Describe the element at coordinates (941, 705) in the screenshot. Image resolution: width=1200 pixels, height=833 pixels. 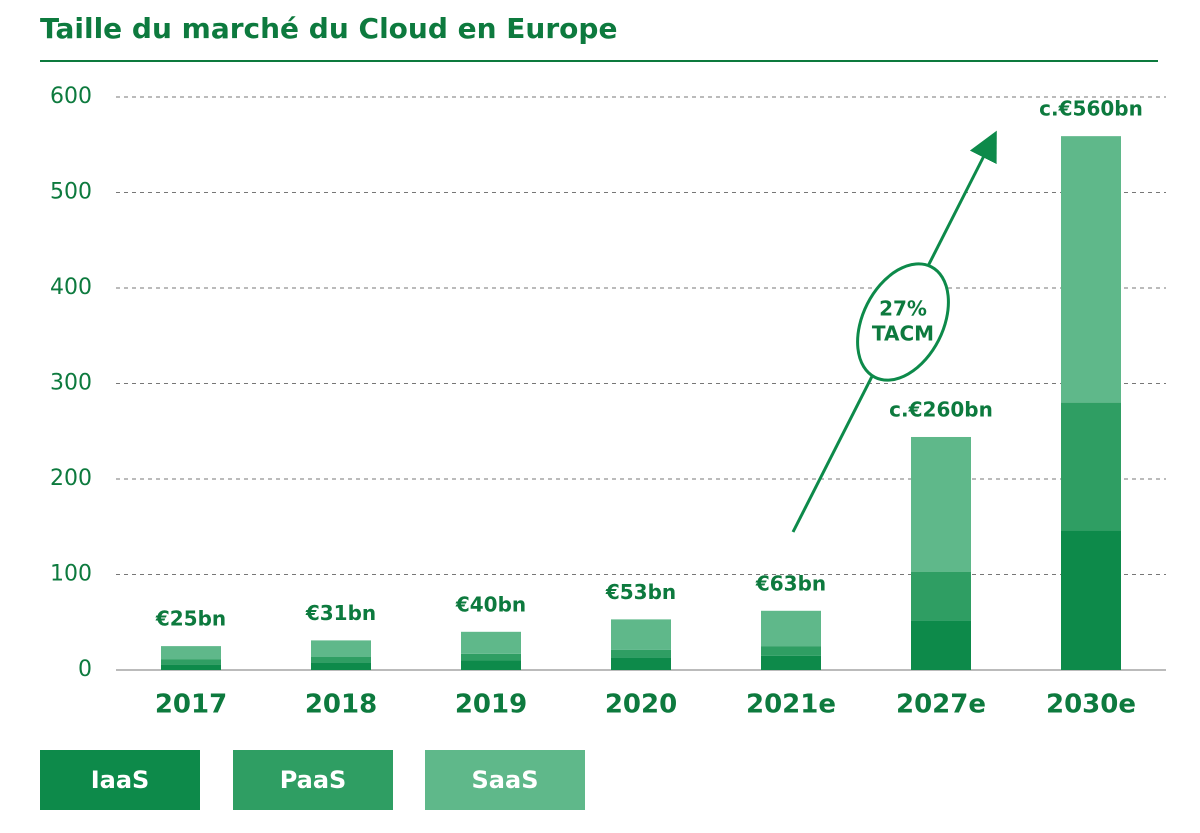
I see `x-tick-label: 2027e` at that location.